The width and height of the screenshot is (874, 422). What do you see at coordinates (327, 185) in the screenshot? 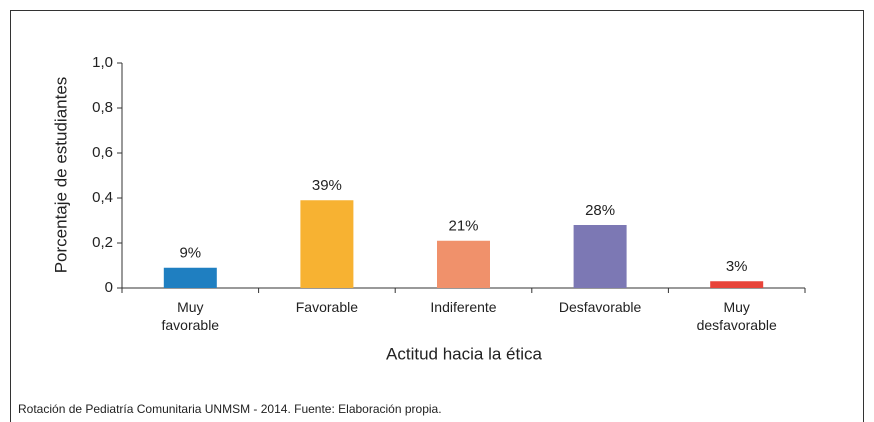
I see `value-label: 39%` at bounding box center [327, 185].